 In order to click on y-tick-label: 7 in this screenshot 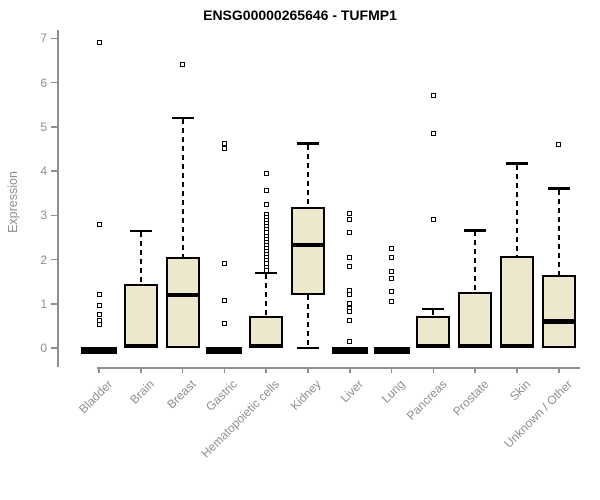, I will do `click(43, 38)`.